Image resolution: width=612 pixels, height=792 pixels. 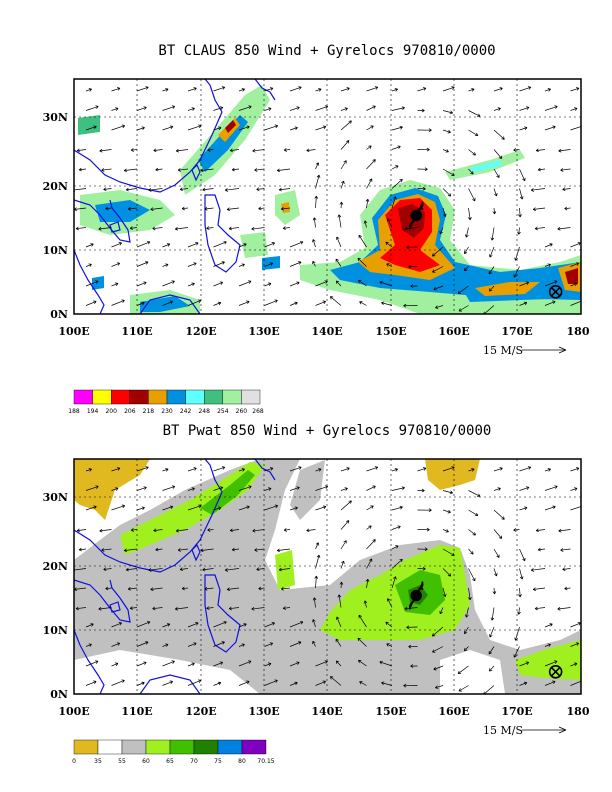 I want to click on cloud-south-west-core, so click(x=165, y=304).